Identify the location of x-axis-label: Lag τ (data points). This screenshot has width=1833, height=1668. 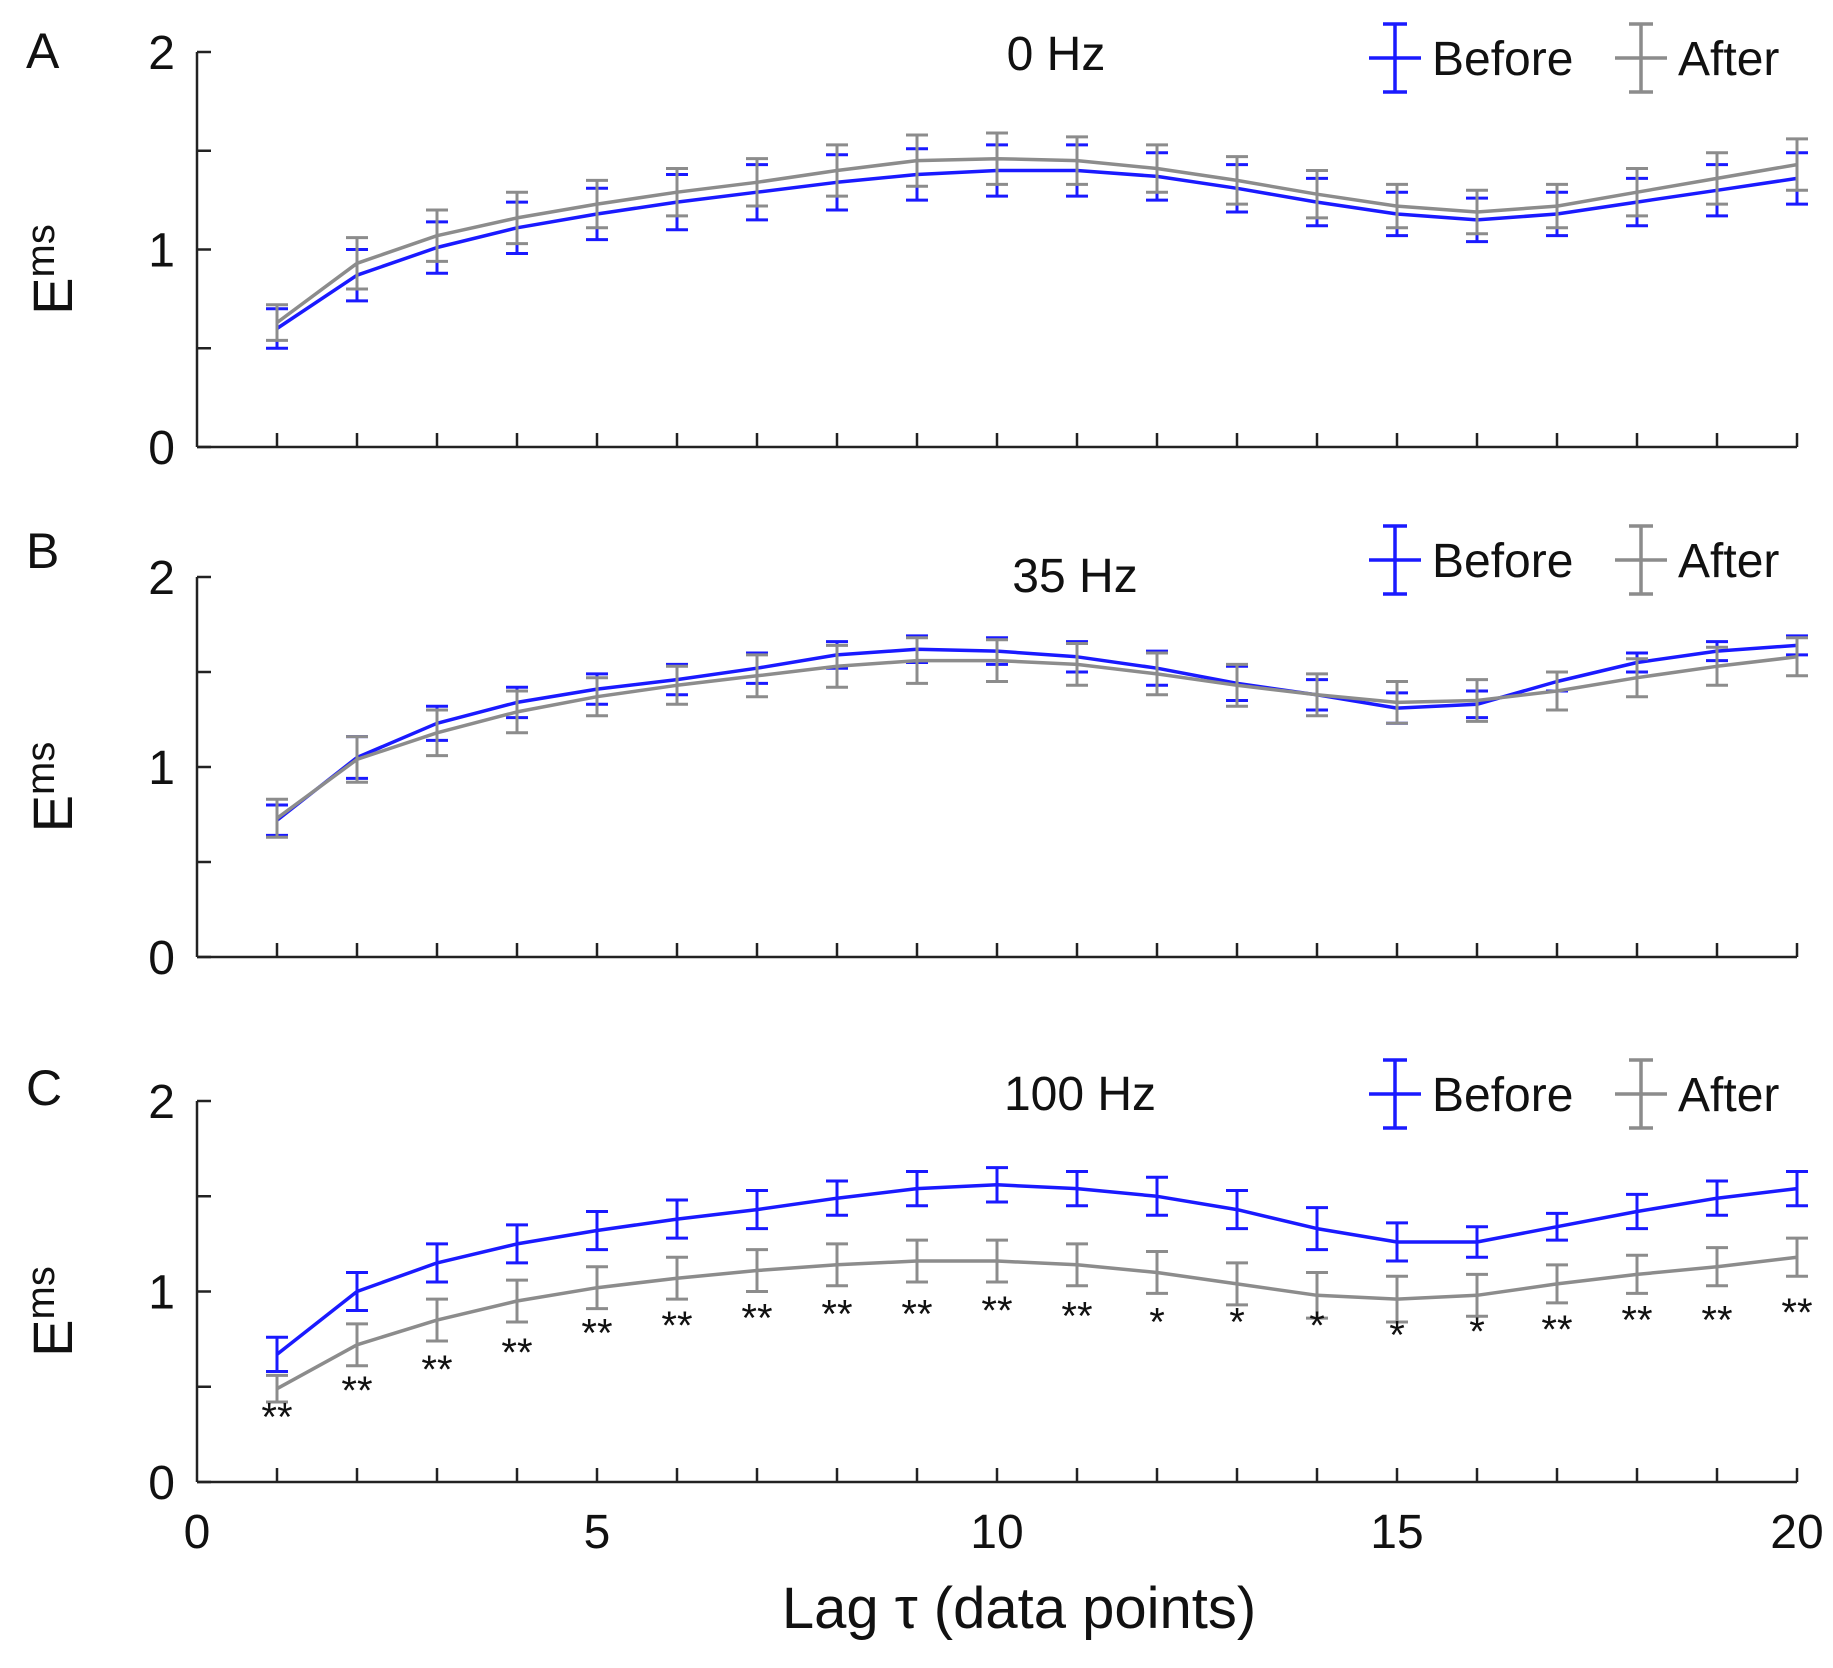
(1019, 1608).